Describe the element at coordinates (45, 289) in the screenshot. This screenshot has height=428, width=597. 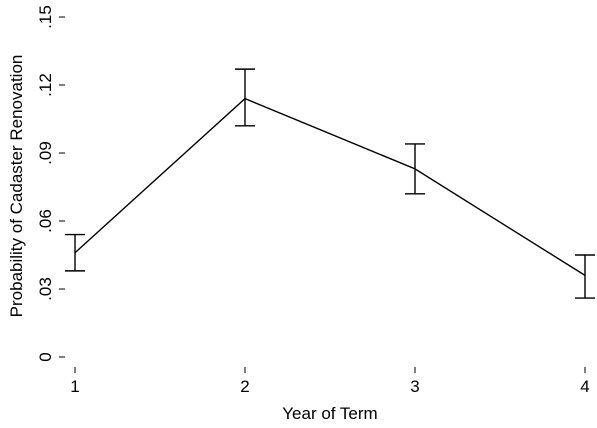
I see `y-tick-label: .03` at that location.